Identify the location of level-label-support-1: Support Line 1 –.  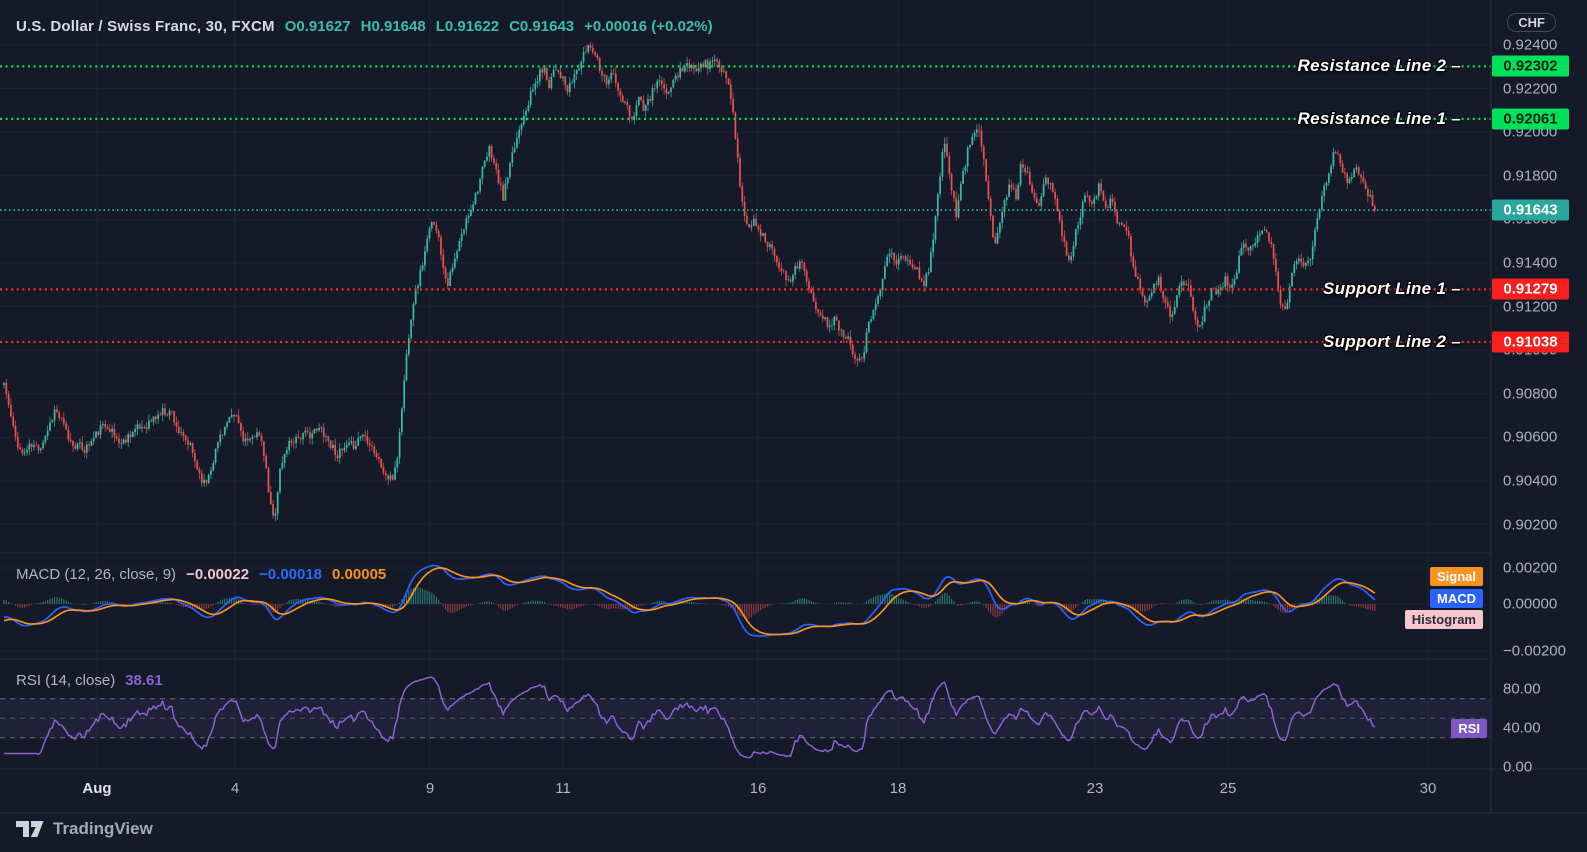
(1392, 289).